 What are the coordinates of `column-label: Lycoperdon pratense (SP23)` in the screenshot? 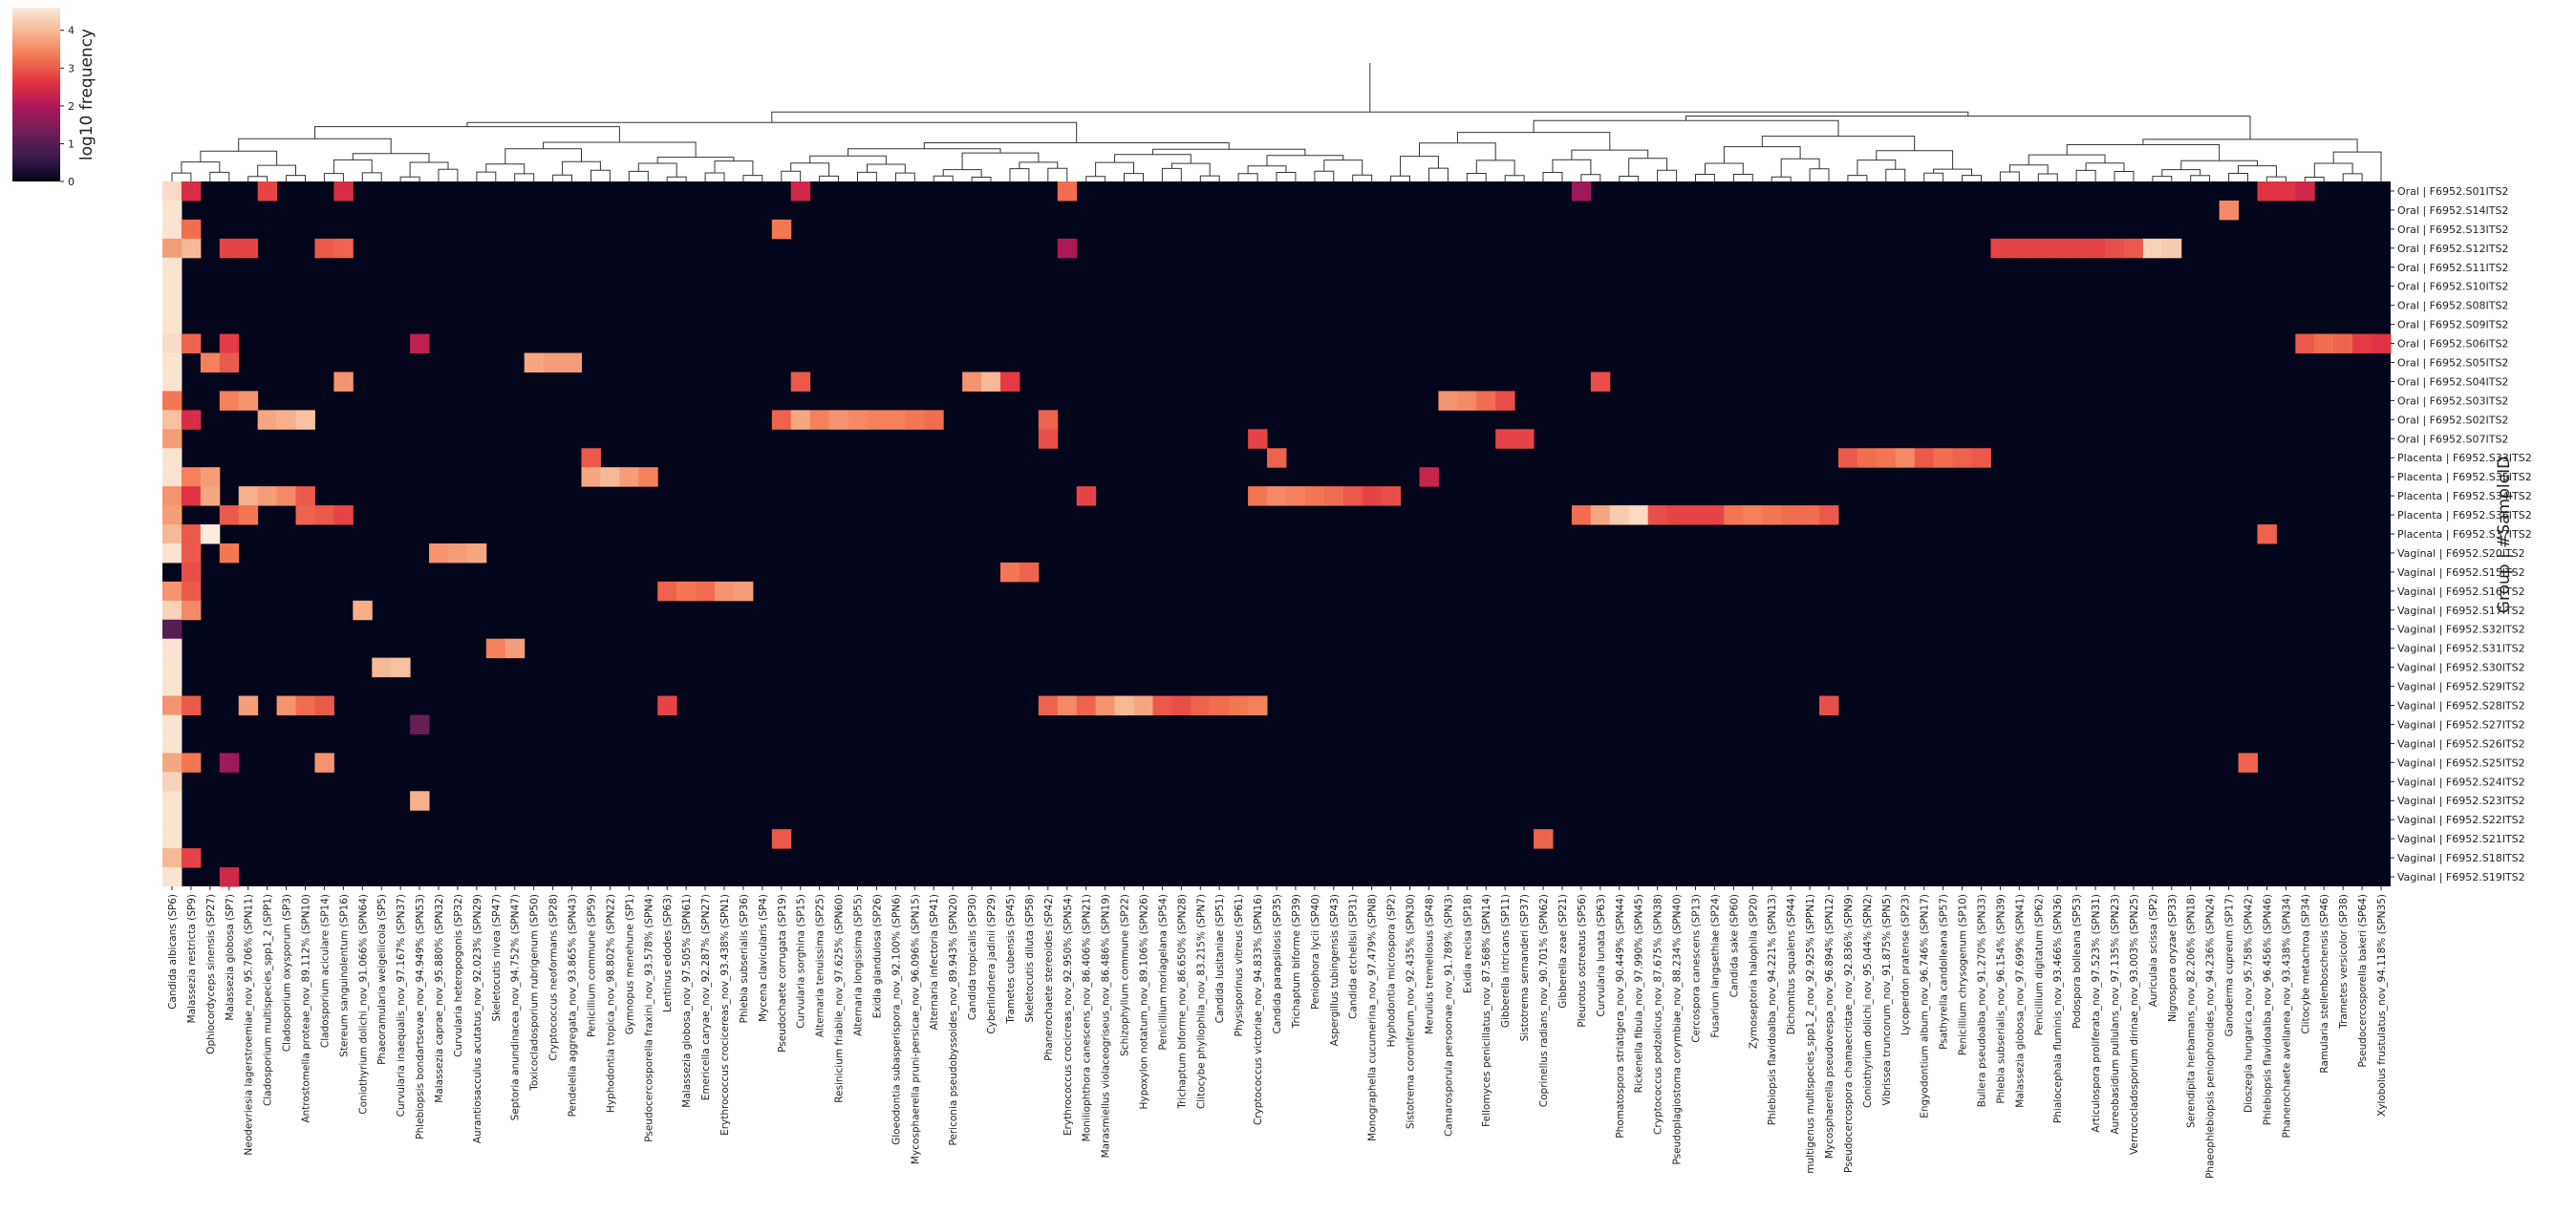 It's located at (1906, 964).